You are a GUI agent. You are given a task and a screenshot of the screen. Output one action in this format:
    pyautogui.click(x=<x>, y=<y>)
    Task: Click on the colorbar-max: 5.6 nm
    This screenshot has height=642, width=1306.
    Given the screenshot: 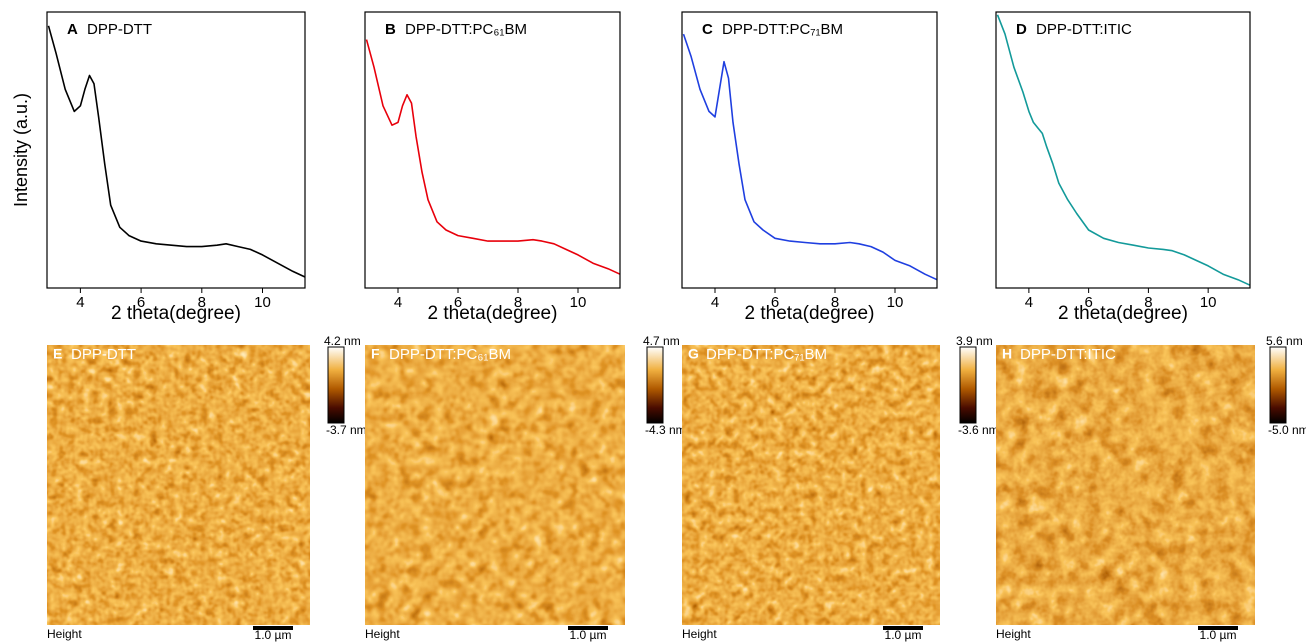 What is the action you would take?
    pyautogui.click(x=1284, y=341)
    